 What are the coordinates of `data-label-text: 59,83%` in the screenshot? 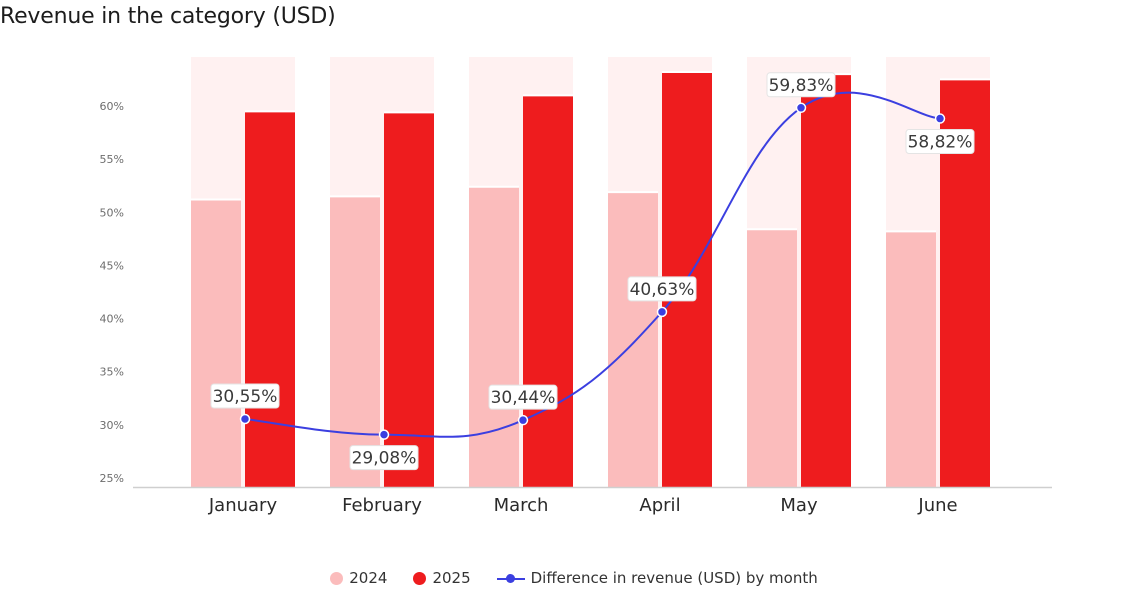 It's located at (801, 86).